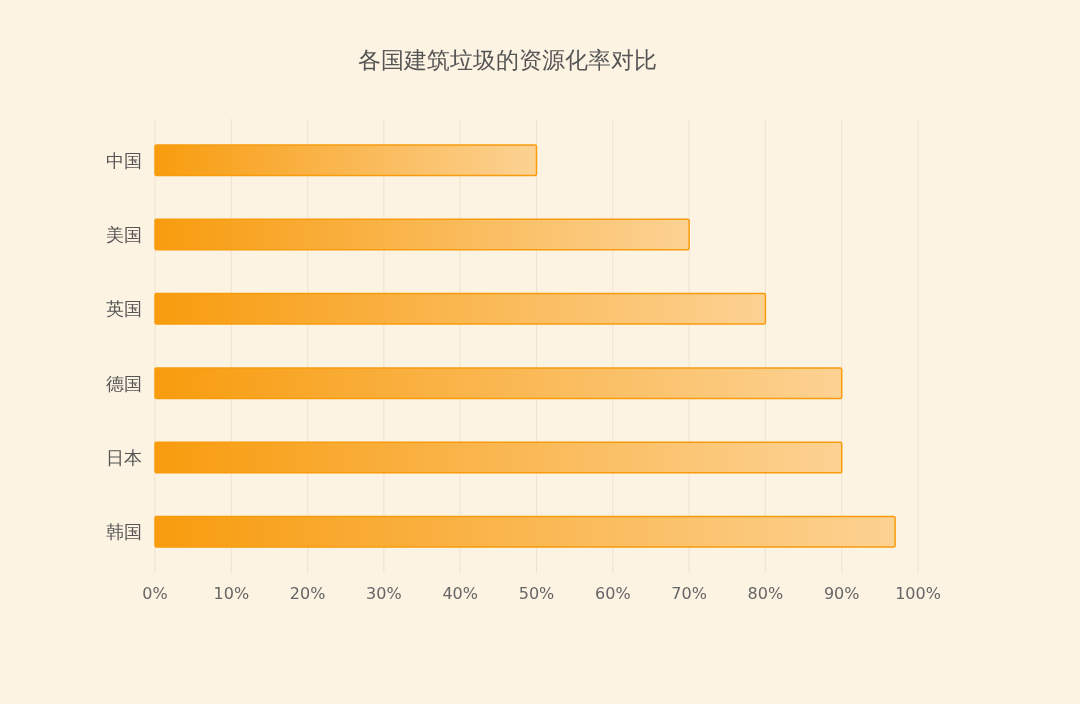  What do you see at coordinates (689, 593) in the screenshot?
I see `x-tick-label: 70%` at bounding box center [689, 593].